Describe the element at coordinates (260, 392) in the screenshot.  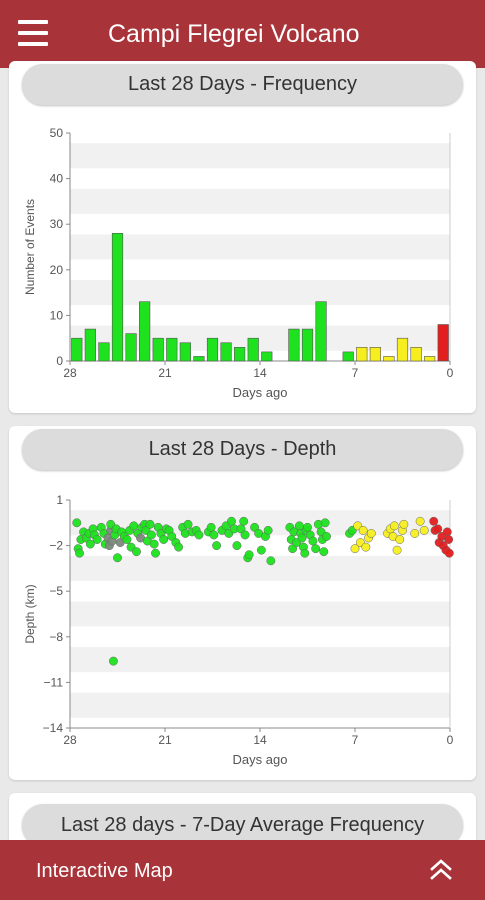
I see `freq-x-axis-label: Days ago` at that location.